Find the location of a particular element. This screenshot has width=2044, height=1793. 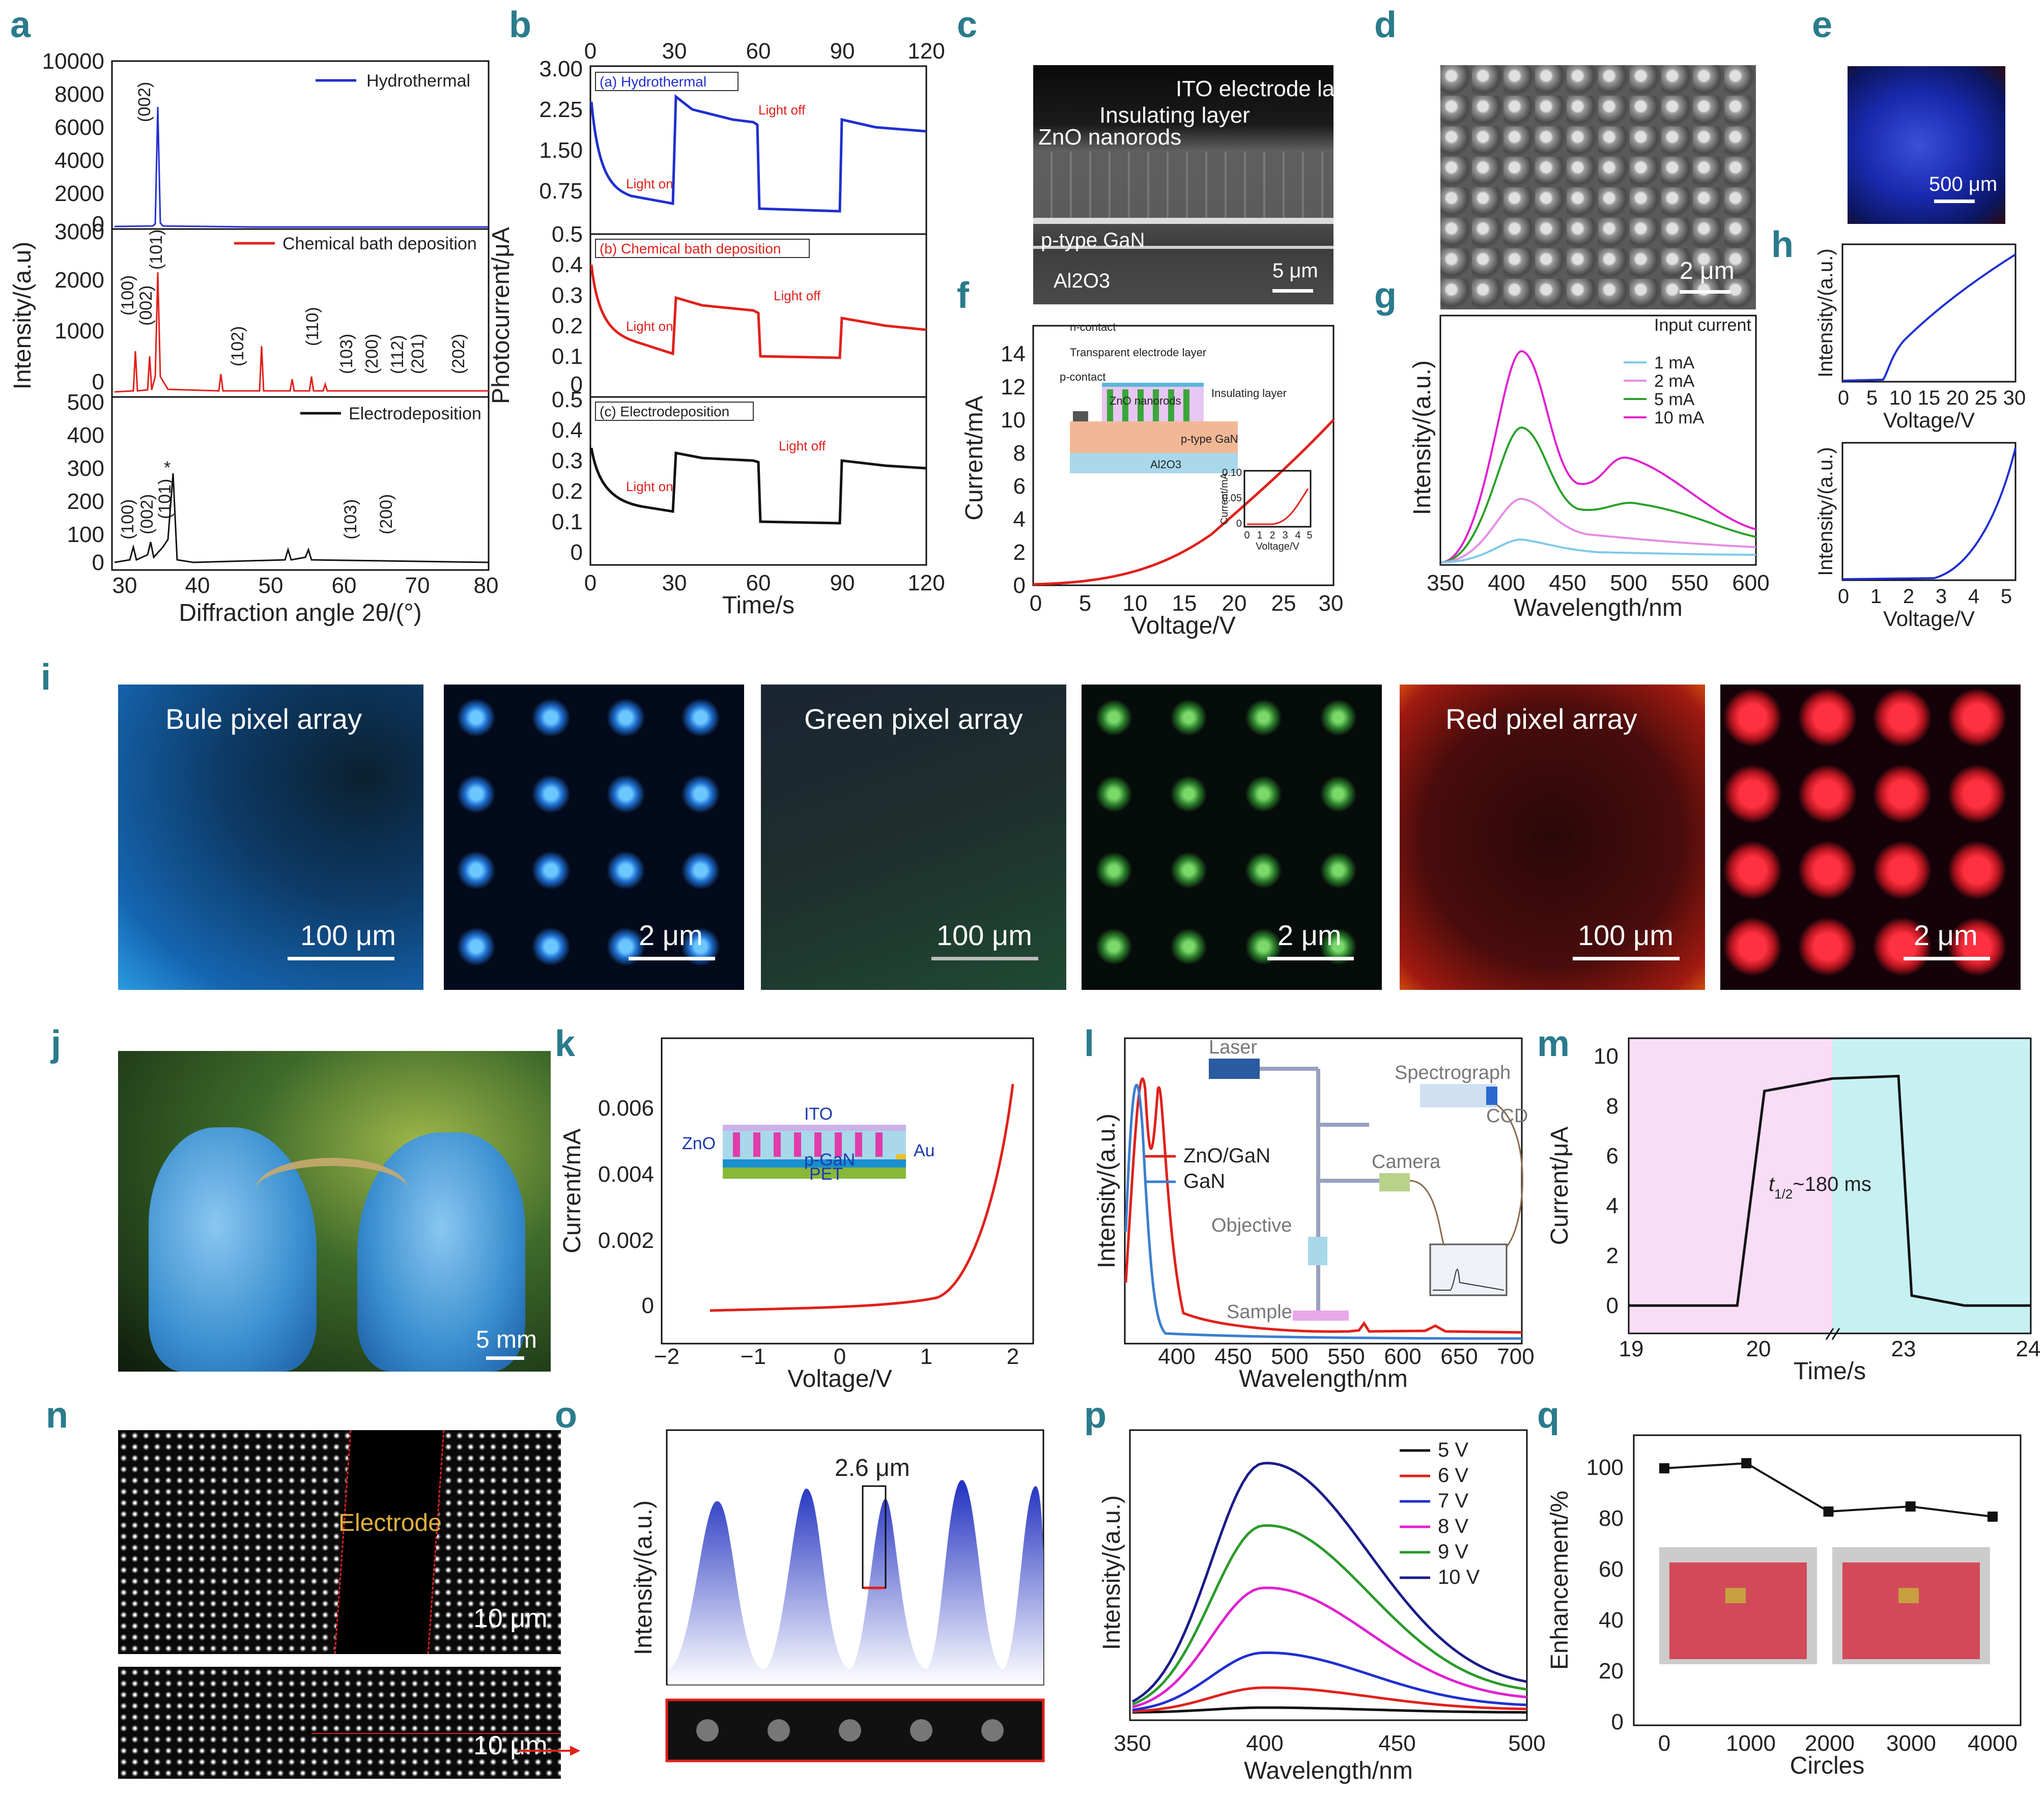

m-ytick: 6 is located at coordinates (1612, 1157).